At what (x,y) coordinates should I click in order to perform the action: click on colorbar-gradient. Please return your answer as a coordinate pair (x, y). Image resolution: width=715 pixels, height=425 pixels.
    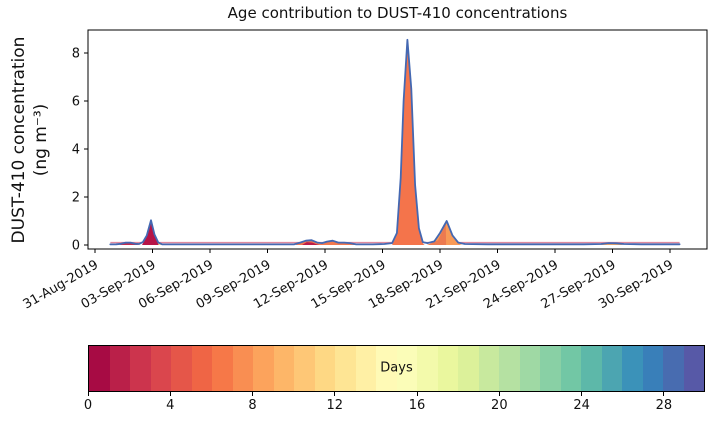
    Looking at the image, I should click on (396, 368).